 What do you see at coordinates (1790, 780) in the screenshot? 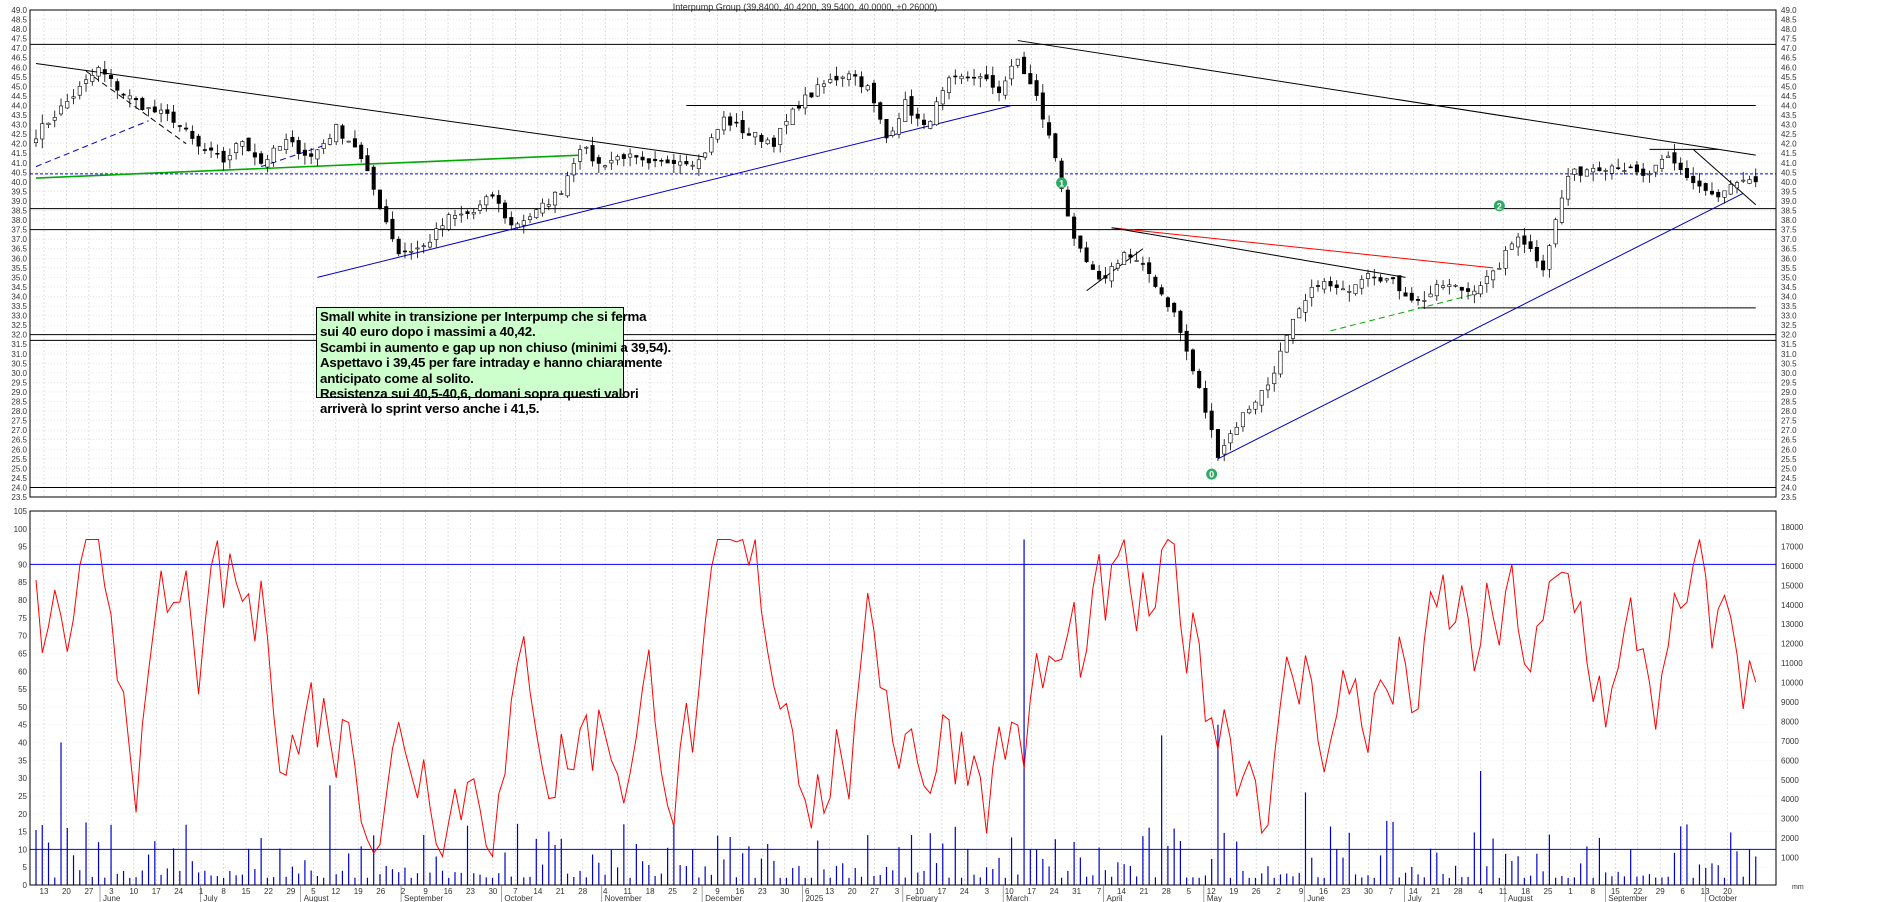
I see `volume-tick-right: 5000` at bounding box center [1790, 780].